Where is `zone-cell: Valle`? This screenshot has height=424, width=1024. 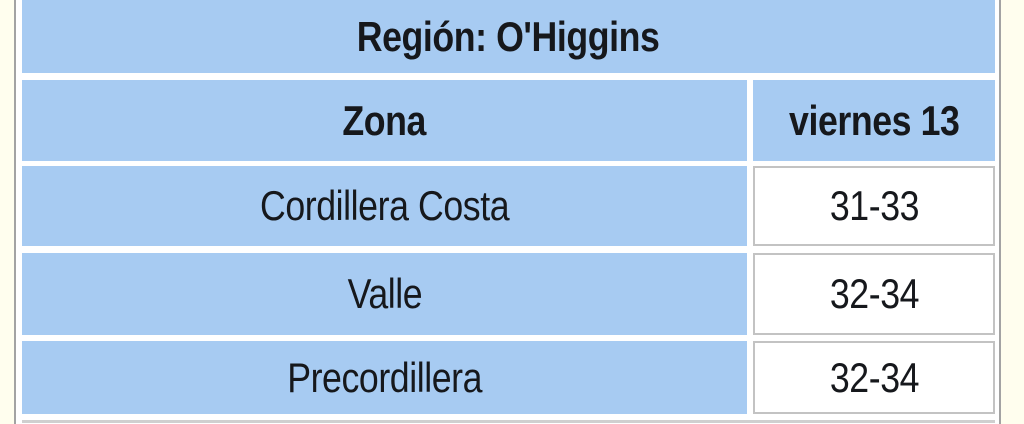
zone-cell: Valle is located at coordinates (384, 294).